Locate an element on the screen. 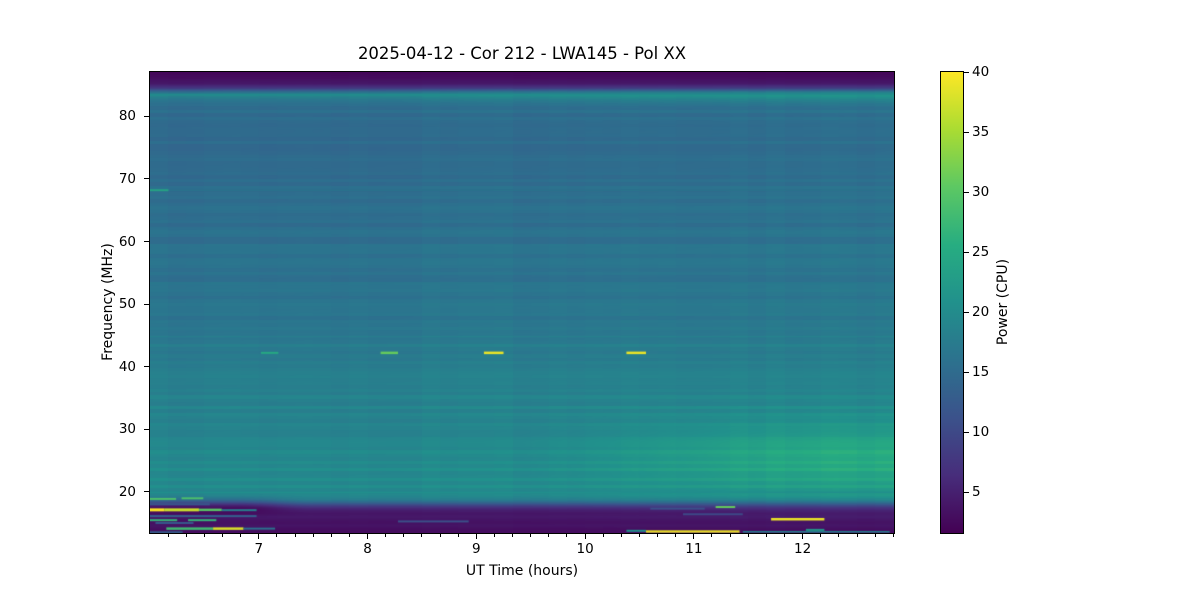 The height and width of the screenshot is (600, 1200). x-tick-label: 8 is located at coordinates (367, 549).